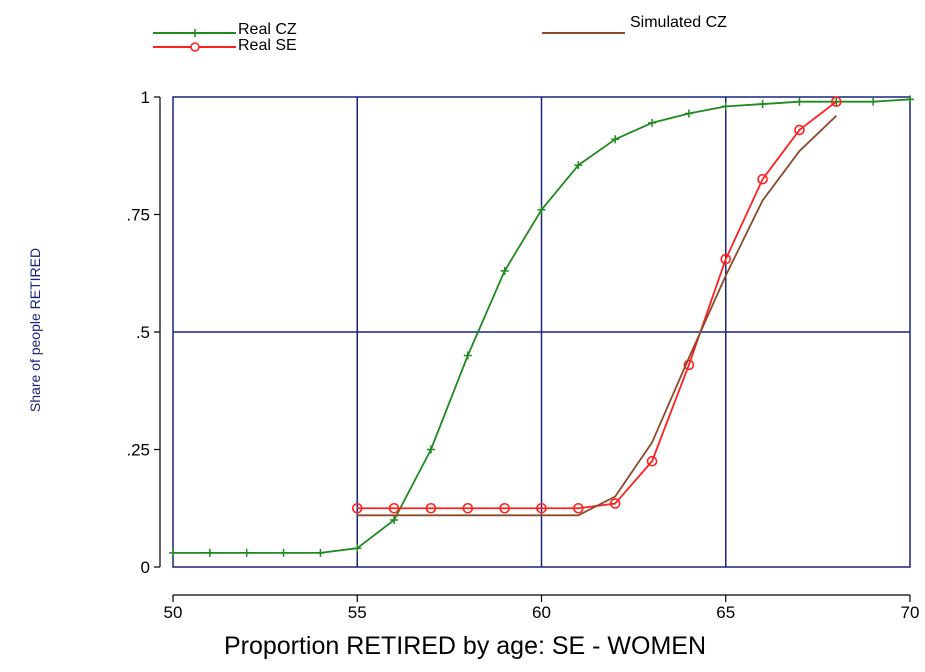 The width and height of the screenshot is (925, 672). What do you see at coordinates (138, 215) in the screenshot?
I see `y-tick-label-3: .75` at bounding box center [138, 215].